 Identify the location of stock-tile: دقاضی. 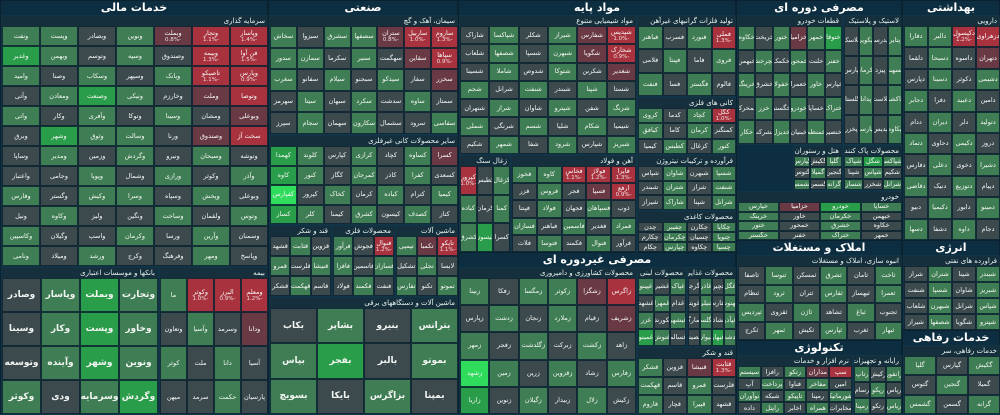
(916, 186).